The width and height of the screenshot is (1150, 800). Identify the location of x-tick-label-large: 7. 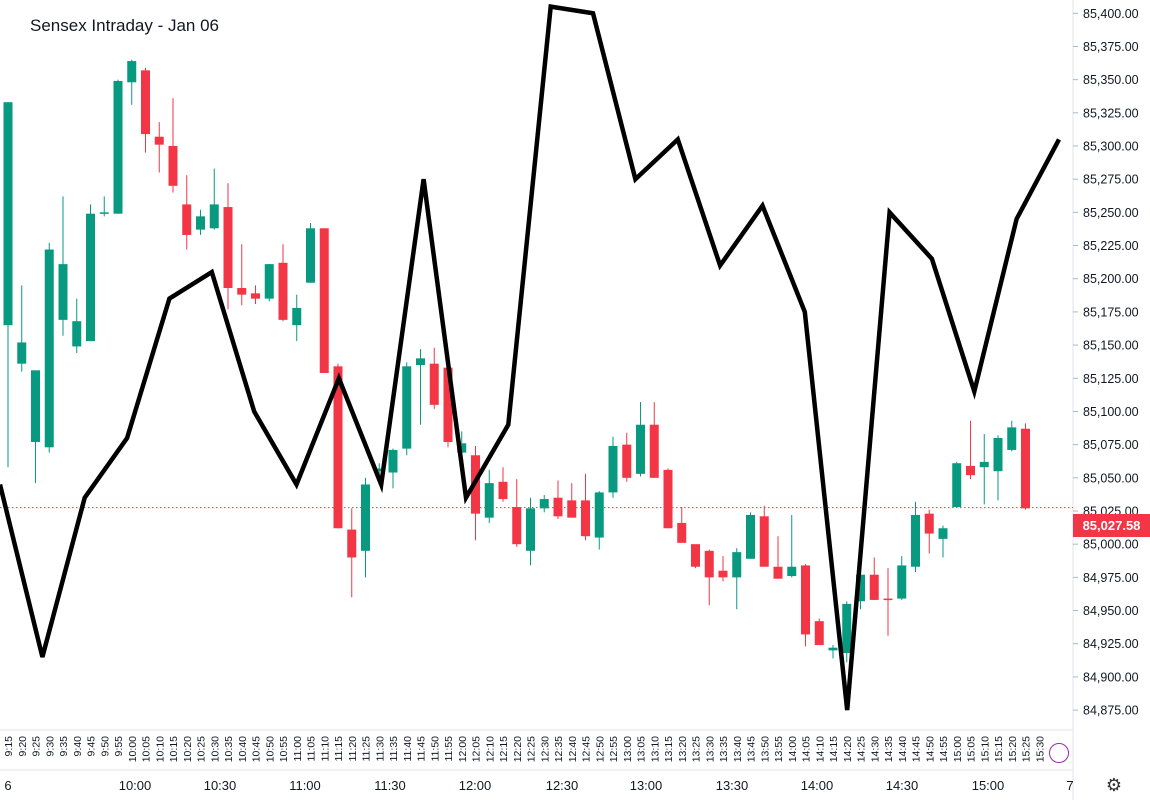
(1069, 785).